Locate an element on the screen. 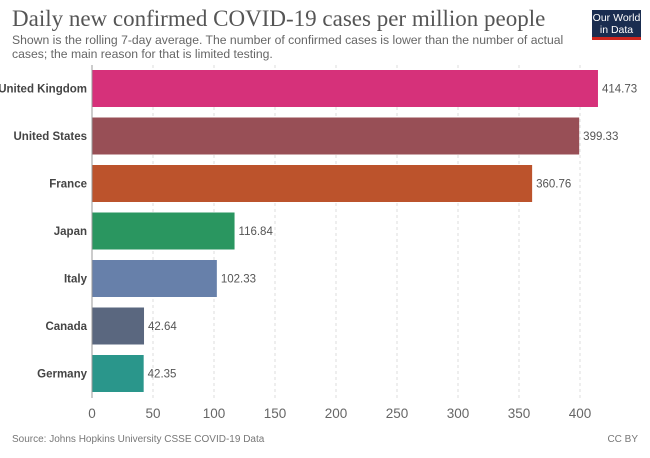 This screenshot has width=650, height=458. x-tick-label: 200 is located at coordinates (336, 413).